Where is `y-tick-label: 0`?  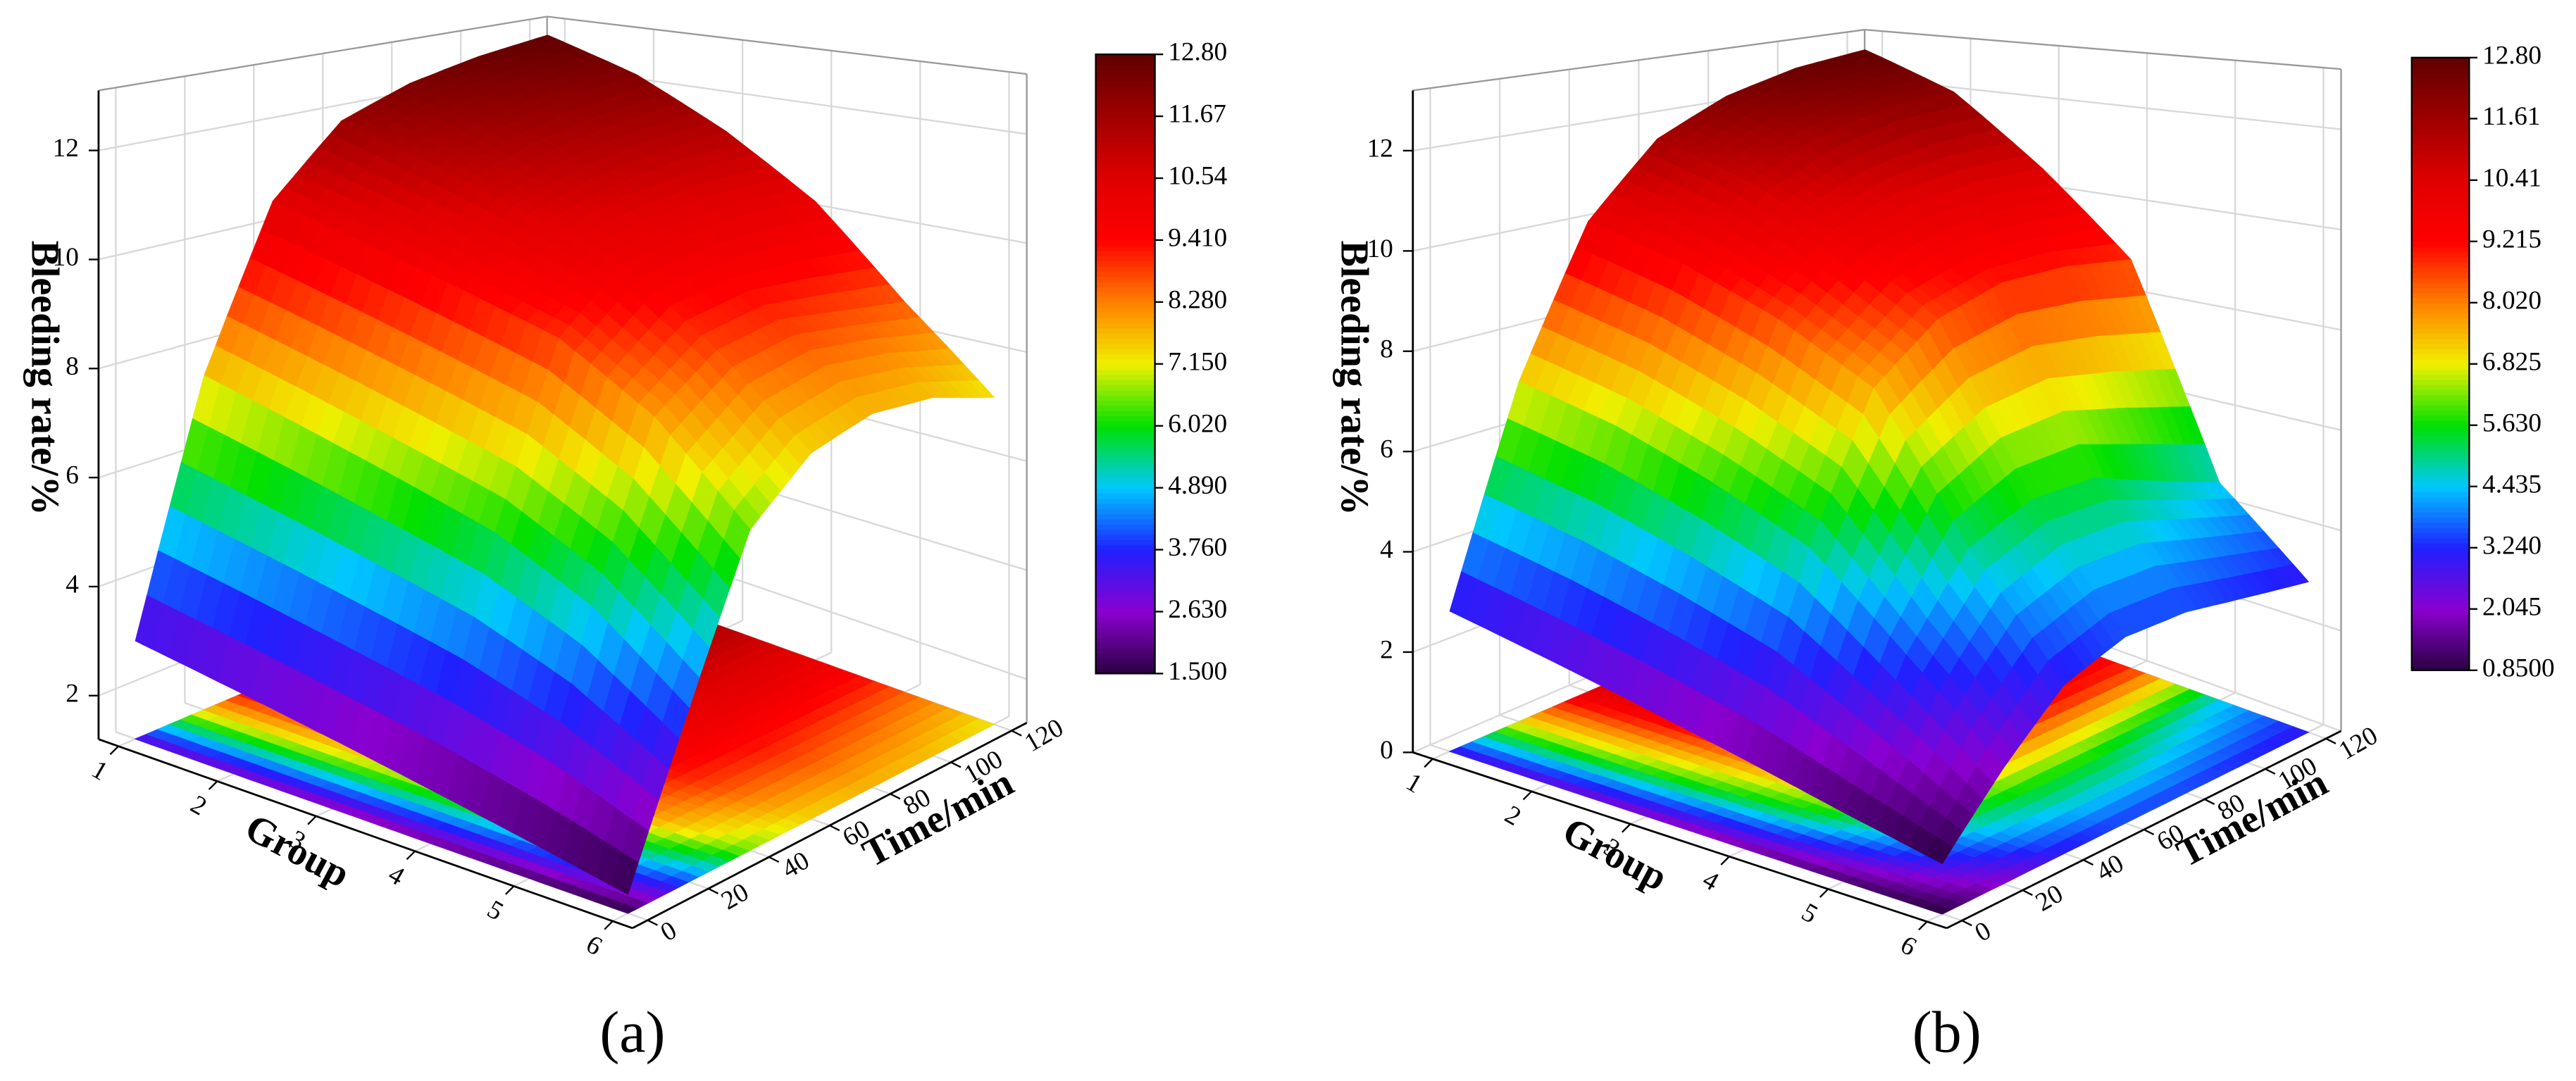 y-tick-label: 0 is located at coordinates (669, 932).